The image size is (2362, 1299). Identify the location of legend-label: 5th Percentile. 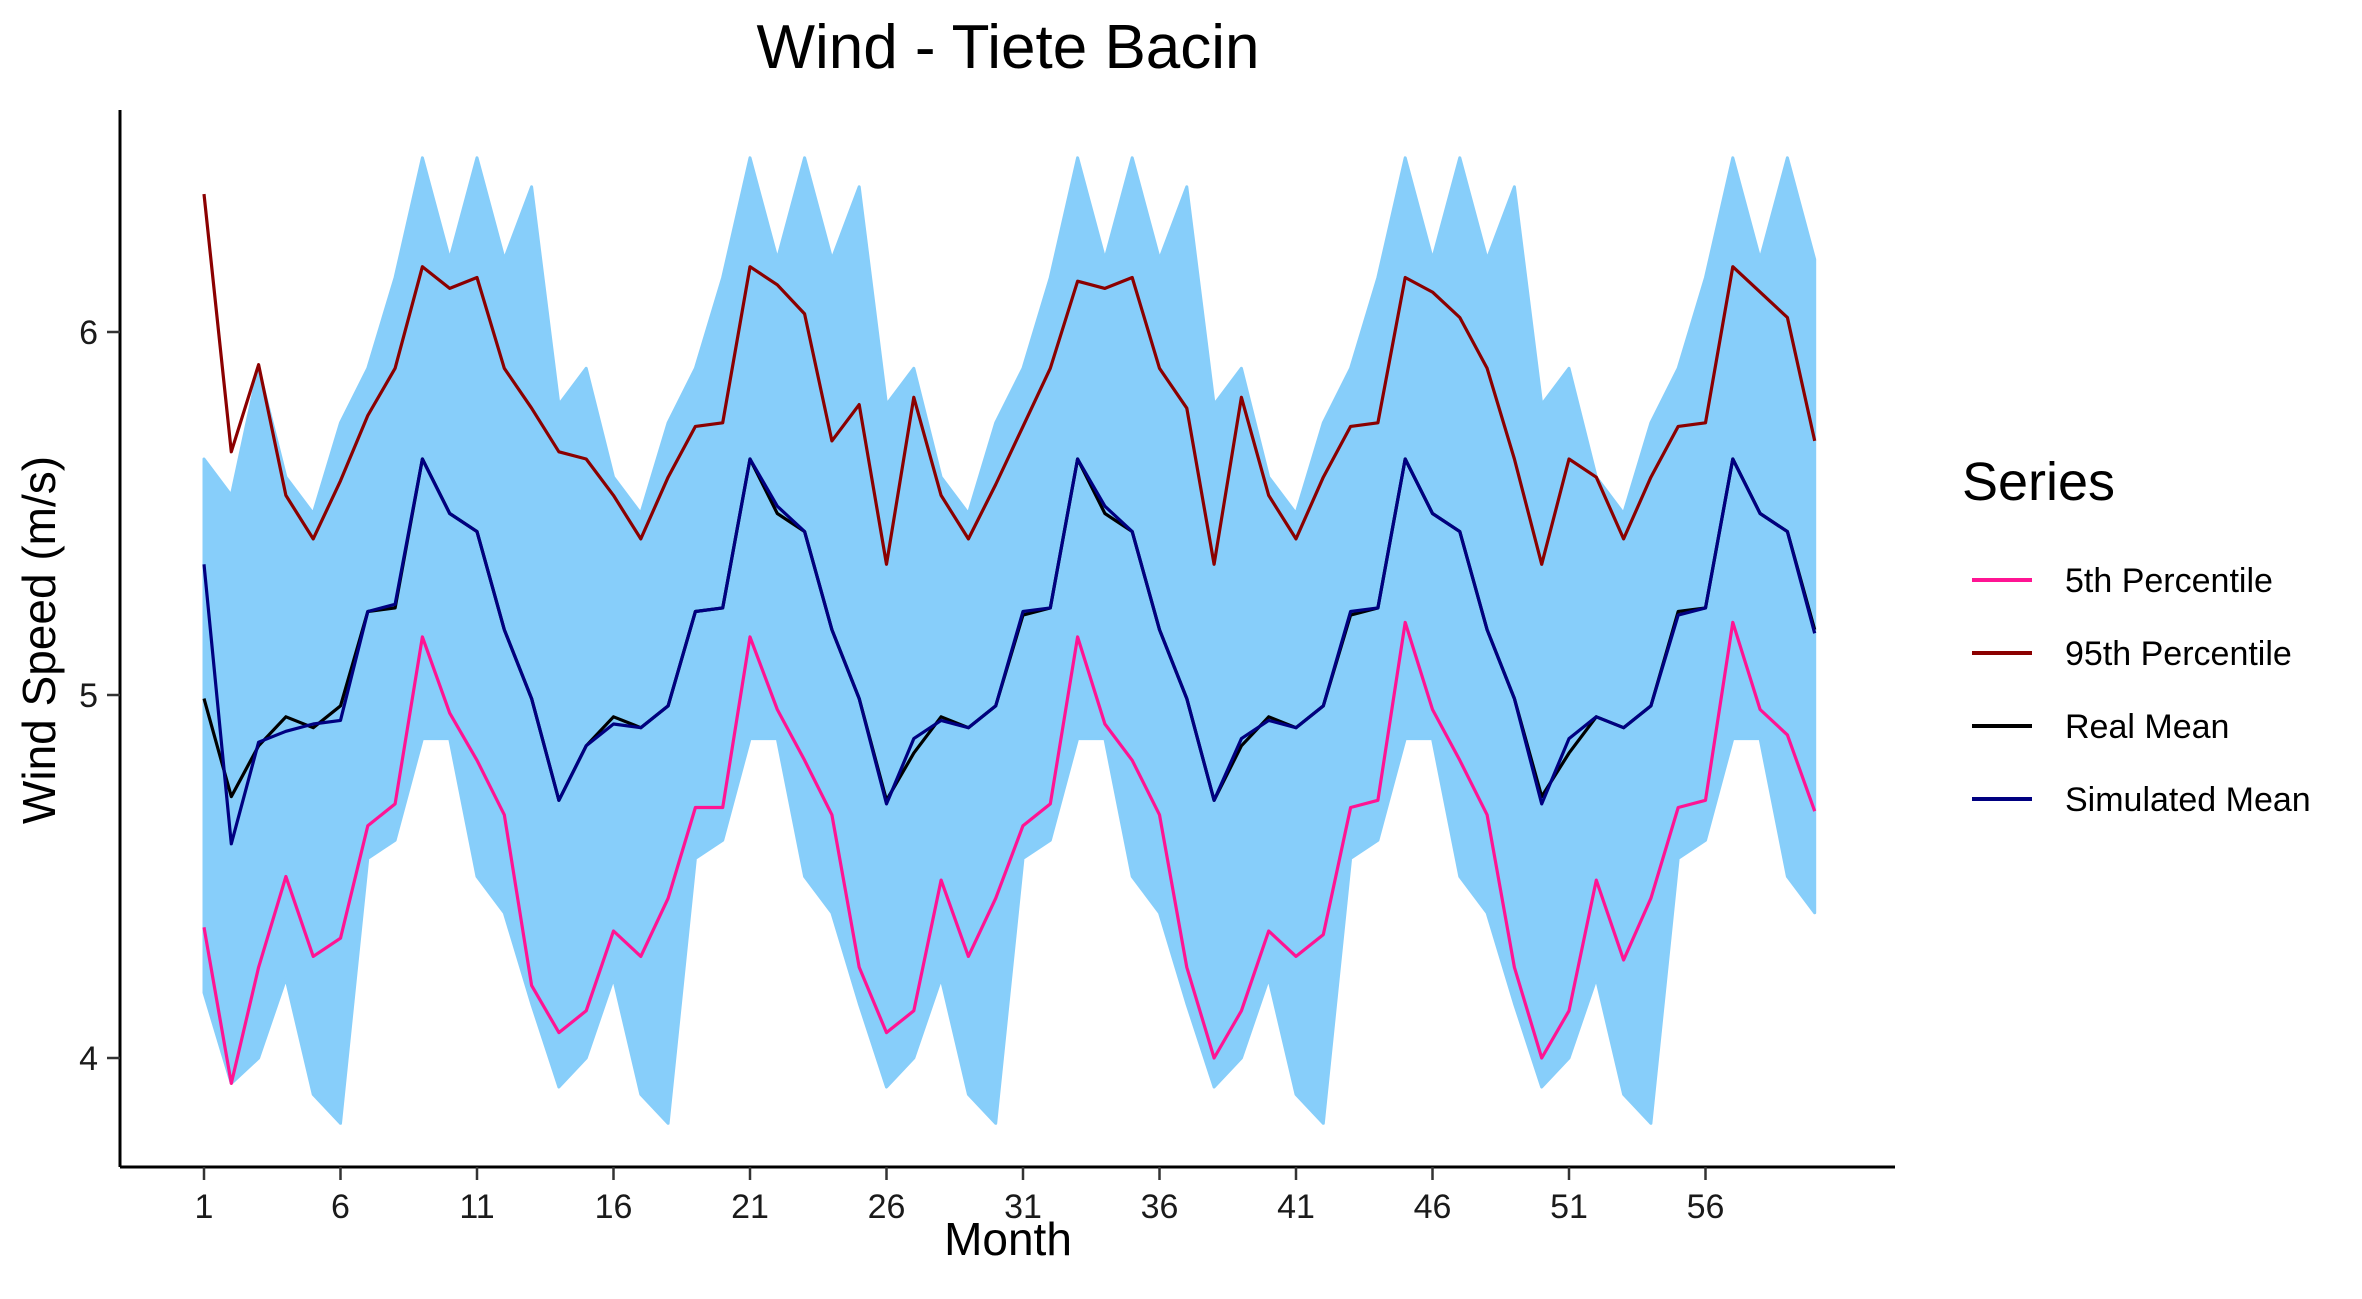
(2169, 581).